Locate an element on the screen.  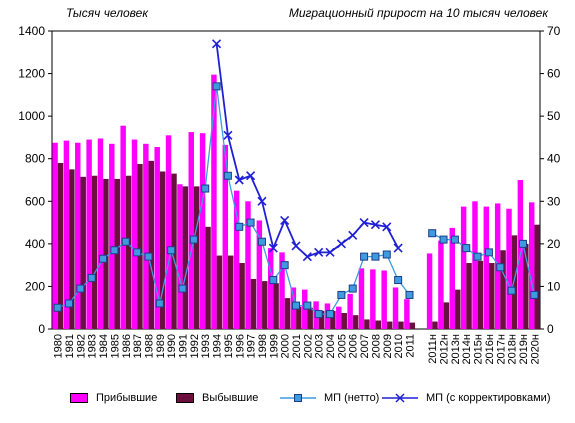
x-tick-label: 2006 is located at coordinates (354, 346).